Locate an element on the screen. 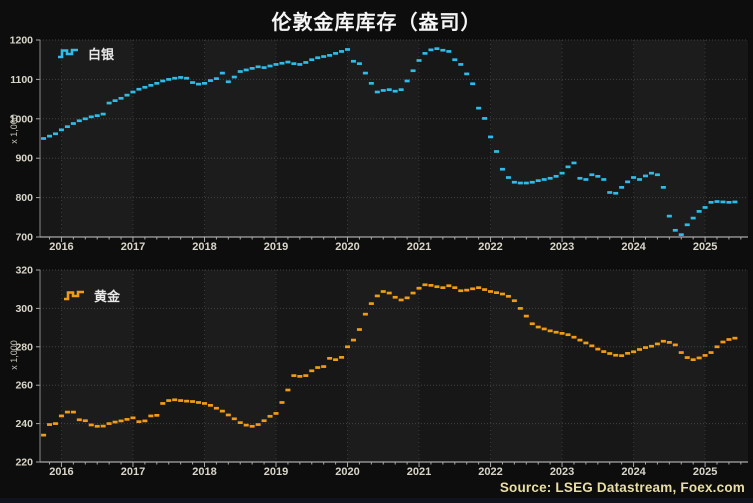  gold-stepline-icon is located at coordinates (74, 295).